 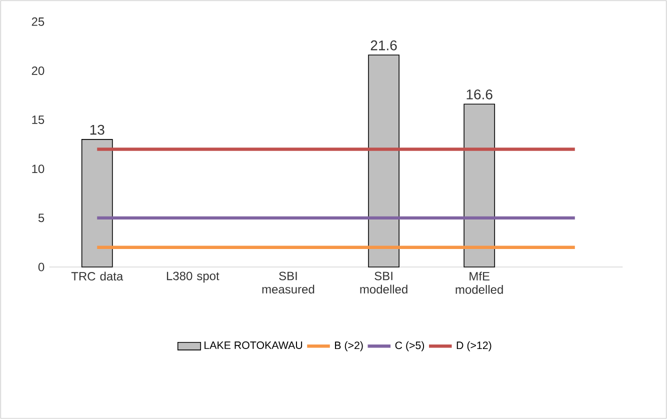 I want to click on y-tick-label: 25, so click(x=38, y=21).